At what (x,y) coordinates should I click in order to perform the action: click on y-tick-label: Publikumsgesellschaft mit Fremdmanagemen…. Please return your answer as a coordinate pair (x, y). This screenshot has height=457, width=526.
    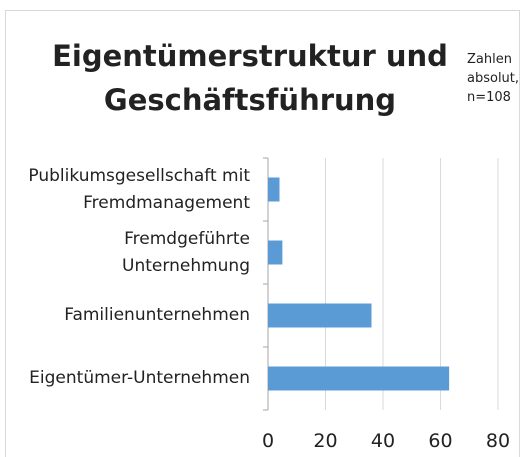
    Looking at the image, I should click on (139, 189).